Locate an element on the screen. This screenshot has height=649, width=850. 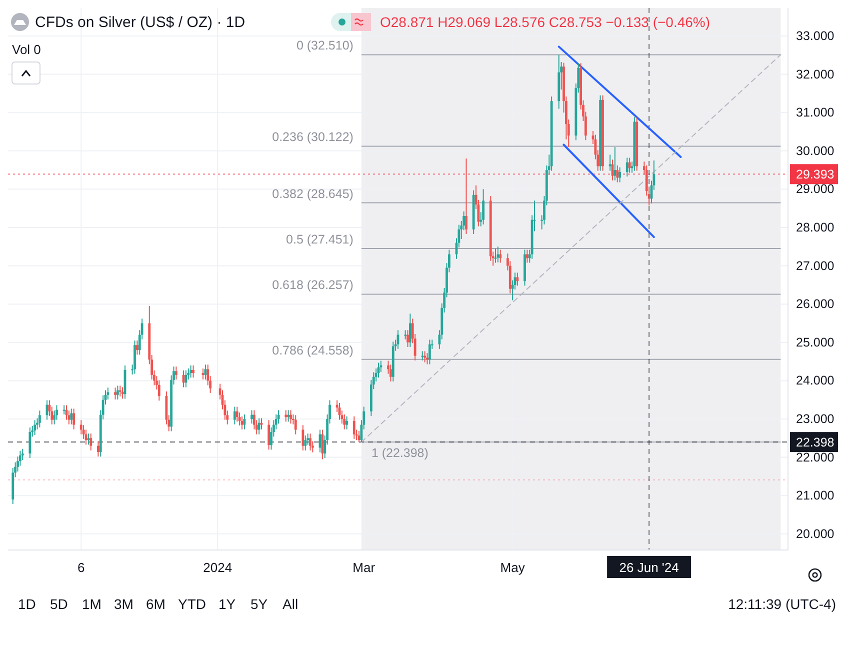
ref-line-label: 0.382 (28.645) is located at coordinates (313, 193).